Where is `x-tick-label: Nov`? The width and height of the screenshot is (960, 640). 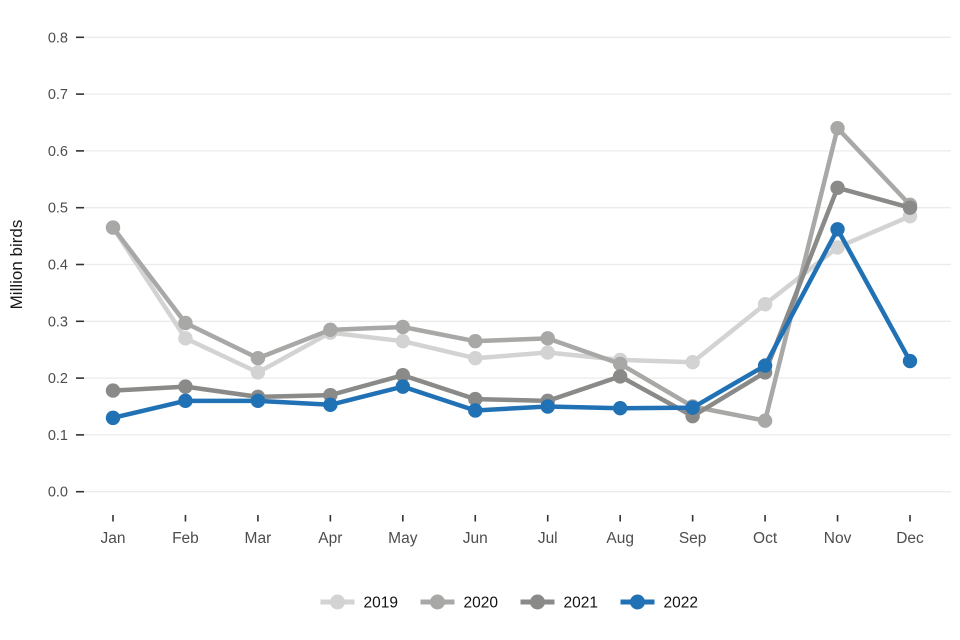 x-tick-label: Nov is located at coordinates (838, 538).